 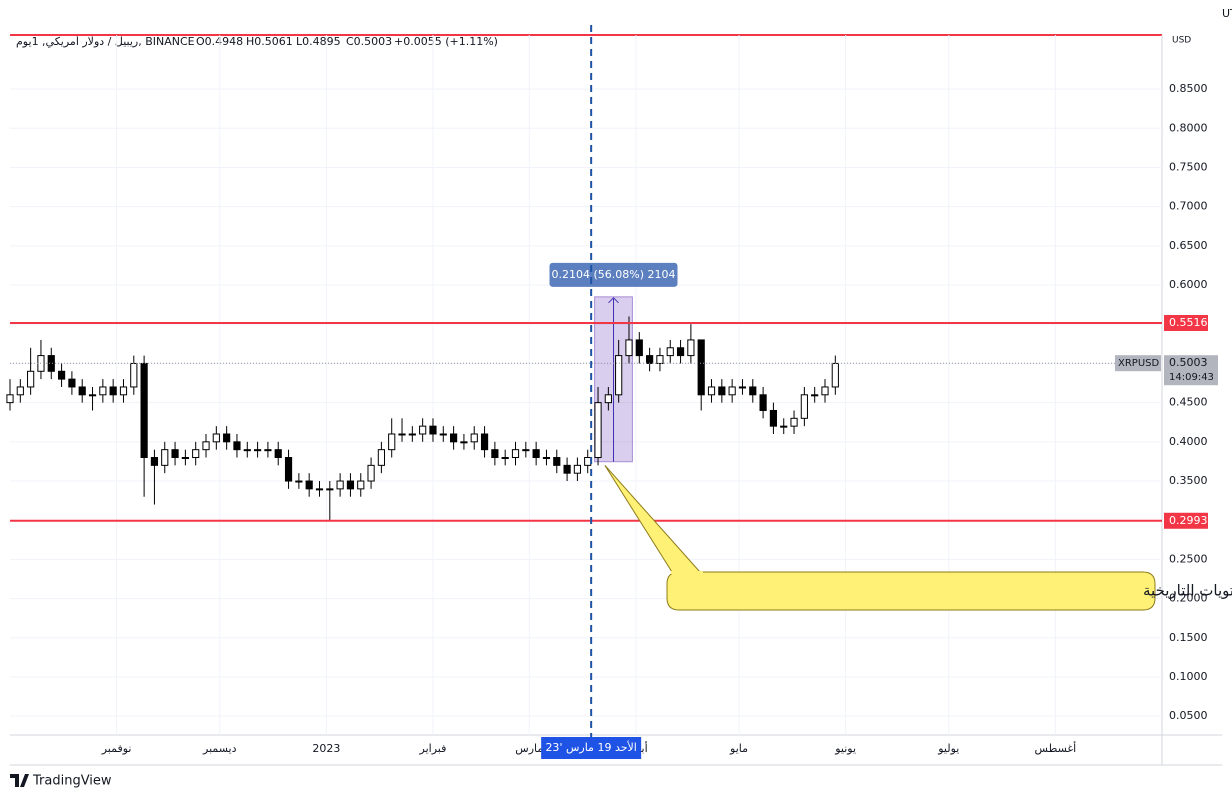 What do you see at coordinates (1181, 41) in the screenshot?
I see `currency: USD` at bounding box center [1181, 41].